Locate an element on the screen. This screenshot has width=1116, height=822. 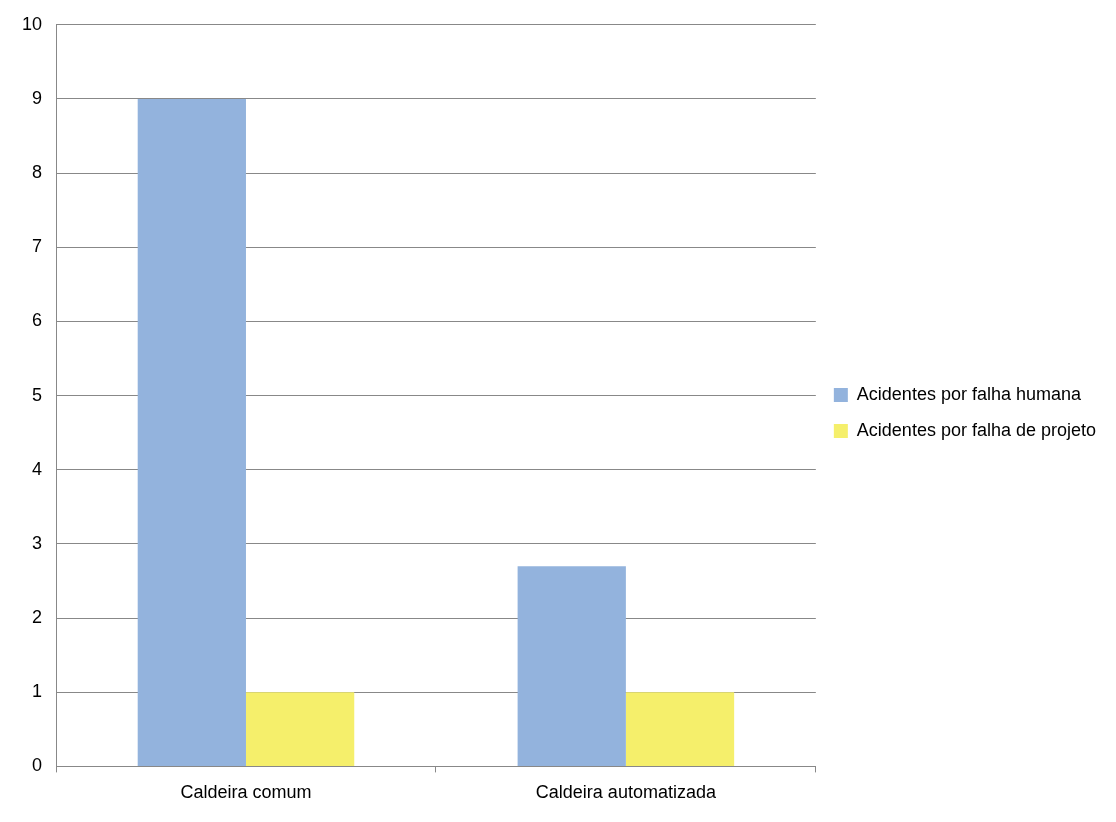
y-tick-label: 5 is located at coordinates (37, 394).